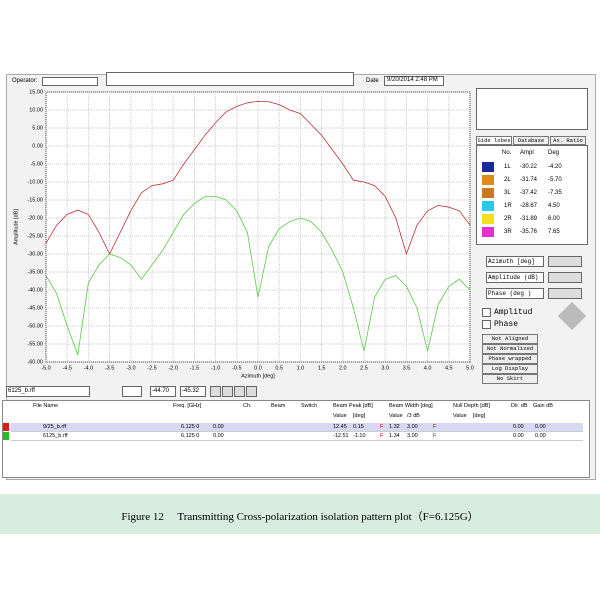 This screenshot has width=600, height=600. I want to click on notes, so click(532, 109).